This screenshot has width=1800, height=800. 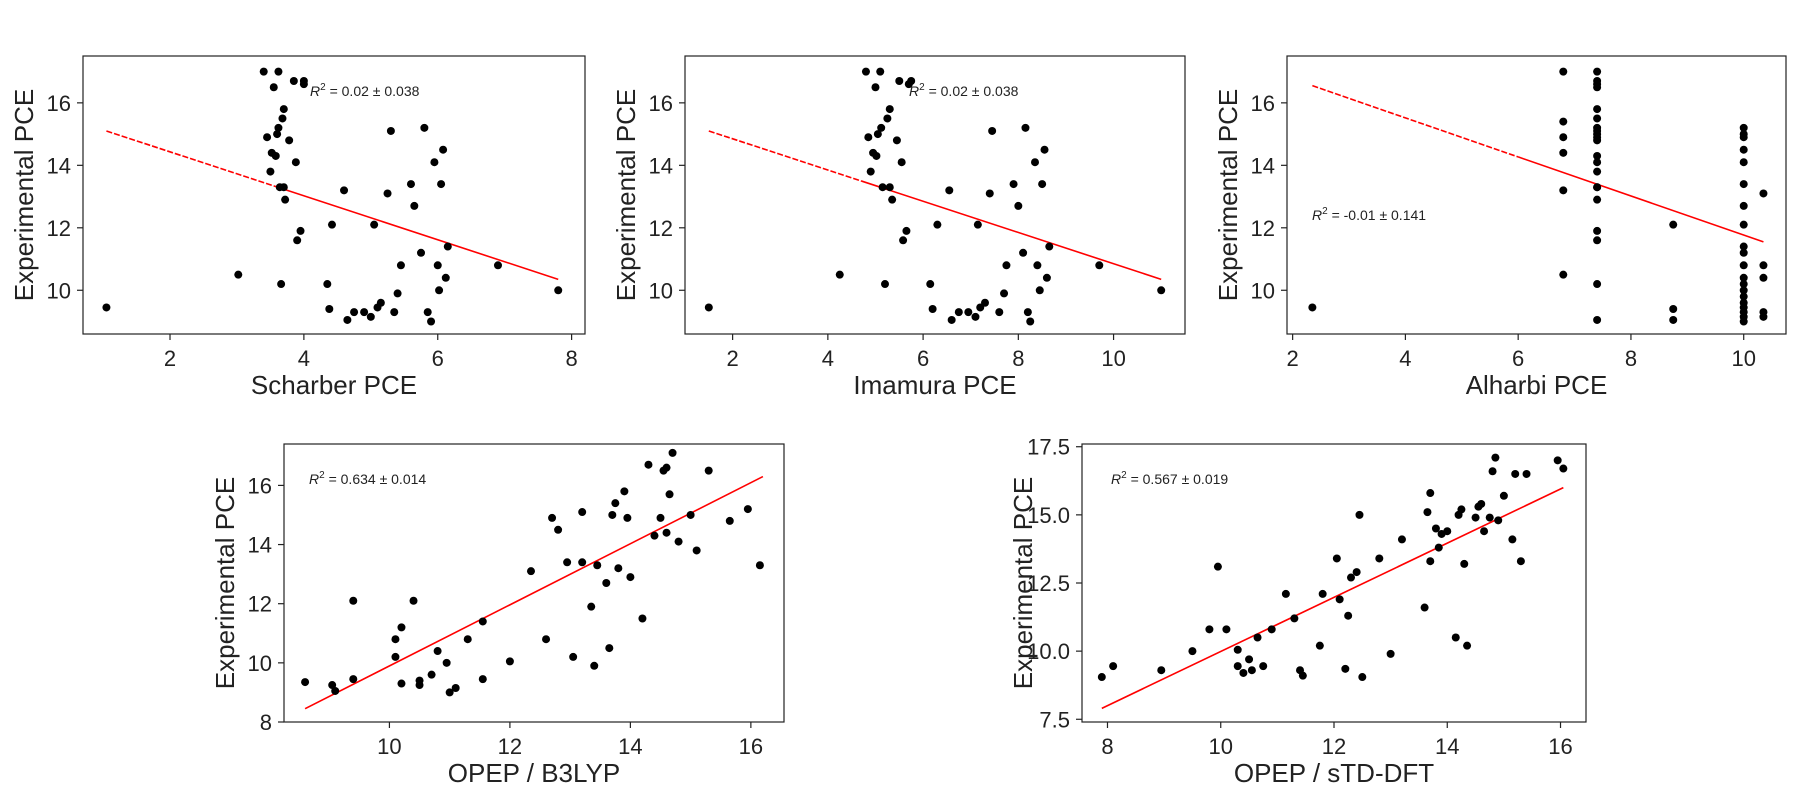 What do you see at coordinates (260, 663) in the screenshot?
I see `y-tick-label: 10` at bounding box center [260, 663].